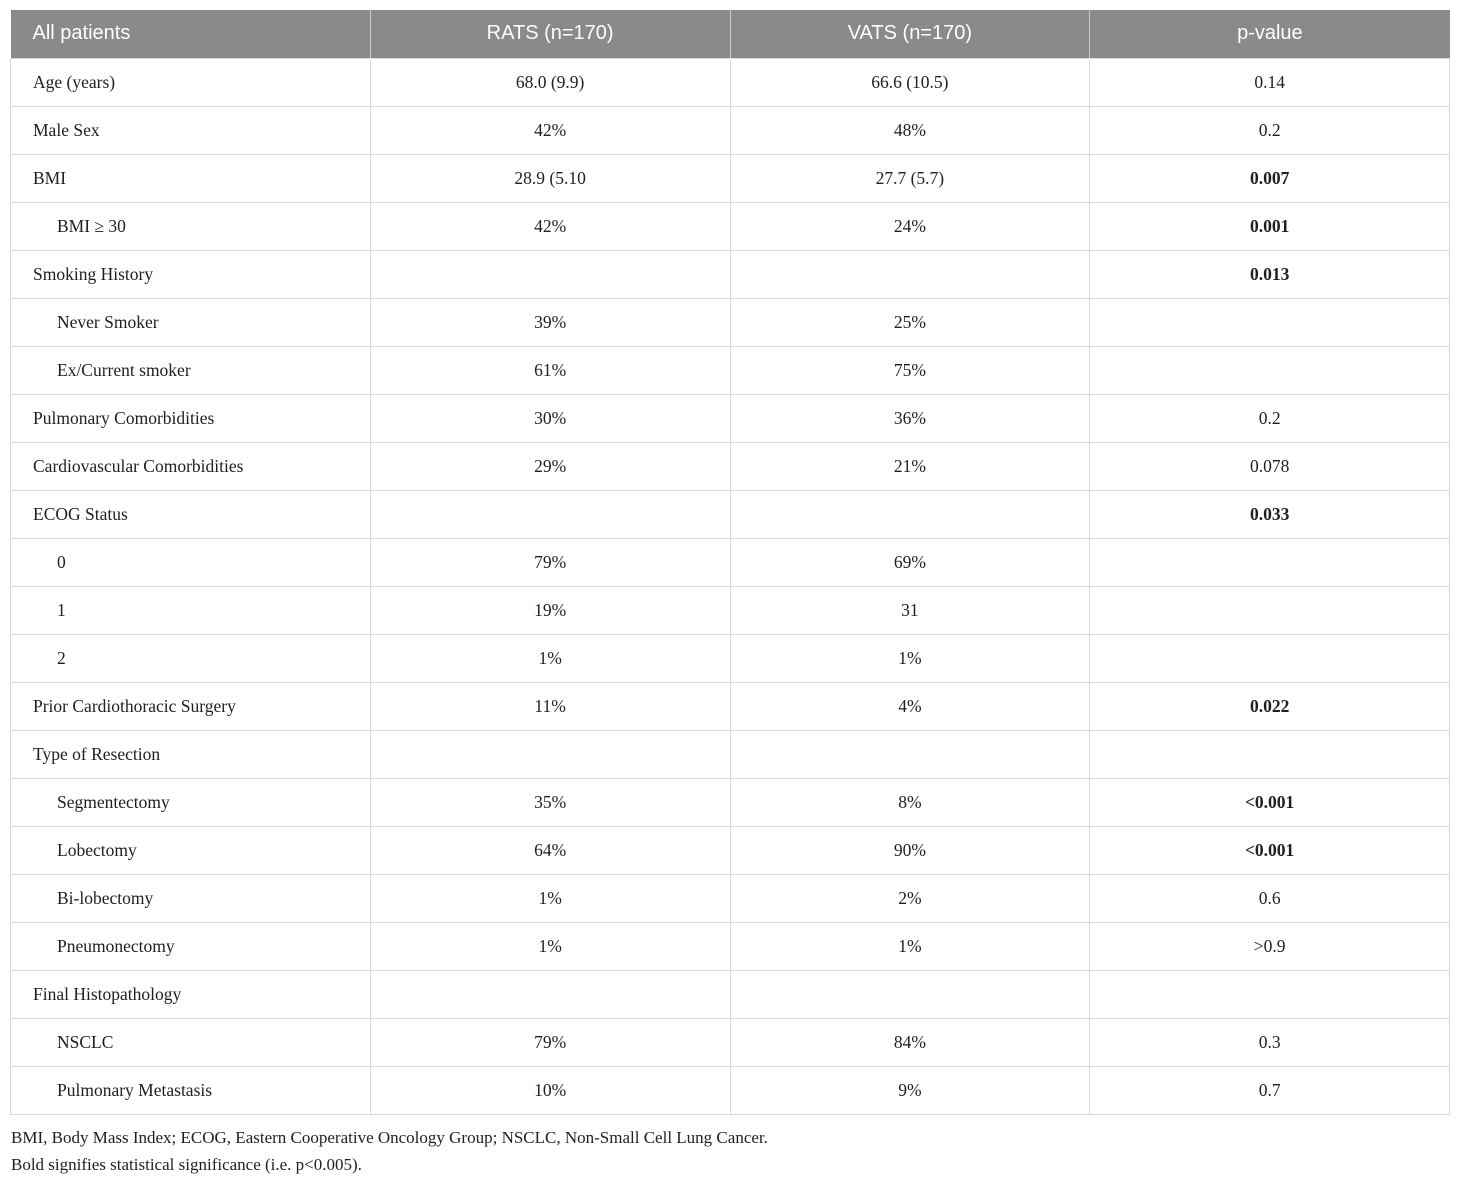 This screenshot has height=1194, width=1460. I want to click on table-row: Smoking History 0.013, so click(730, 274).